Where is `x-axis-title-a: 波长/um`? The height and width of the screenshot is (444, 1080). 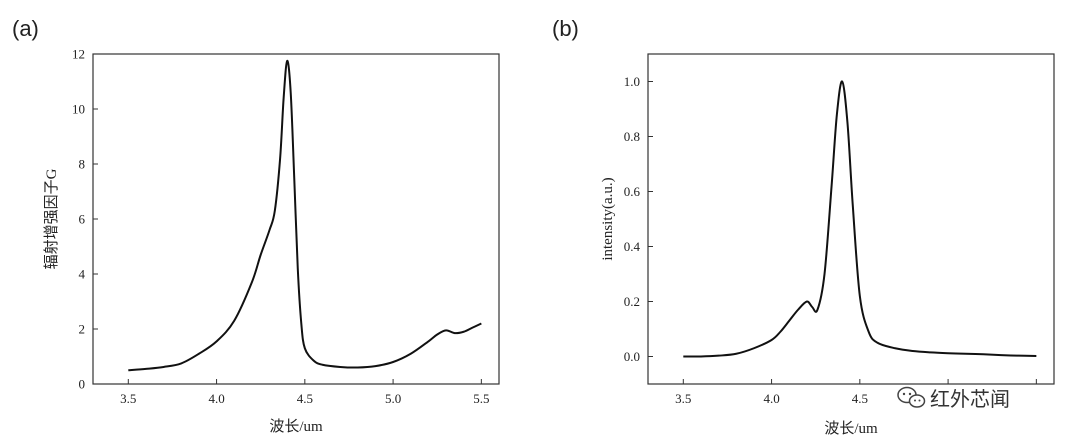
x-axis-title-a: 波长/um is located at coordinates (296, 426).